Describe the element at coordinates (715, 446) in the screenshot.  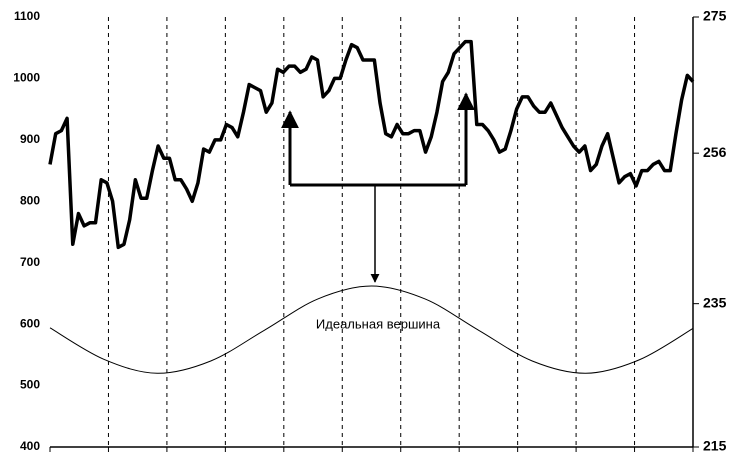
I see `y2-tick-label: 215` at that location.